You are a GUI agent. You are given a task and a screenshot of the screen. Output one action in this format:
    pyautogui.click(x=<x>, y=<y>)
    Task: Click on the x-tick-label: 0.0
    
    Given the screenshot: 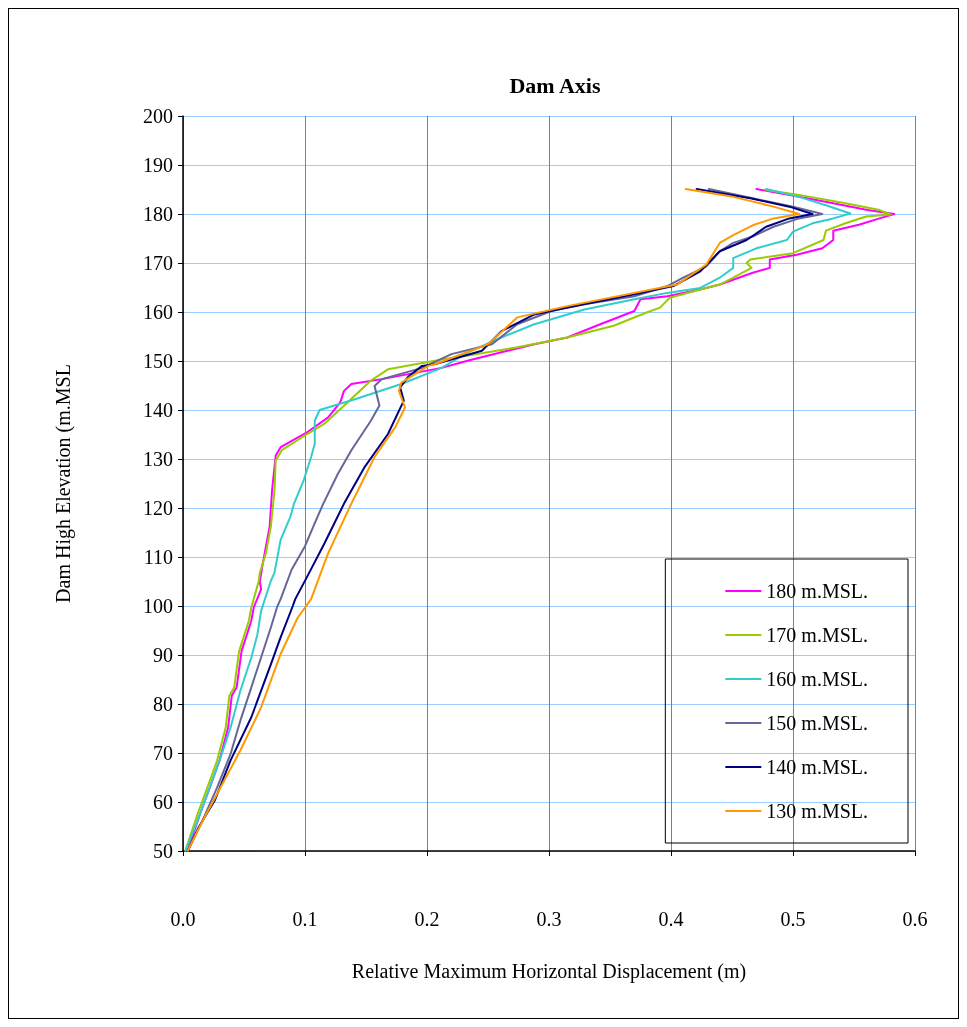 What is the action you would take?
    pyautogui.click(x=183, y=919)
    